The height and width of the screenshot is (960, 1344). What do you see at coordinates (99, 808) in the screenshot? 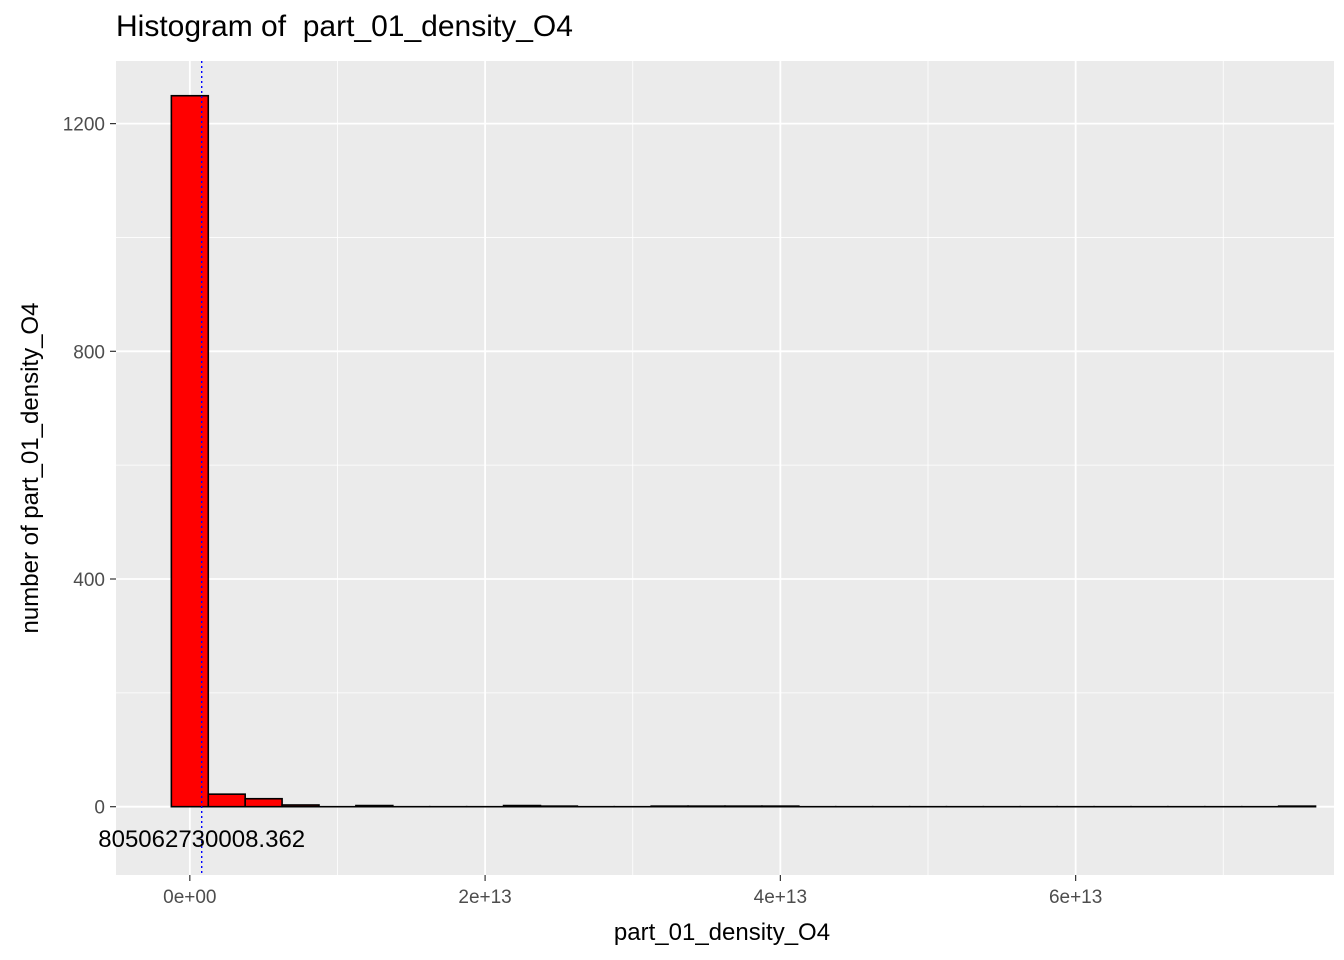
I see `y-tick-label: 0` at bounding box center [99, 808].